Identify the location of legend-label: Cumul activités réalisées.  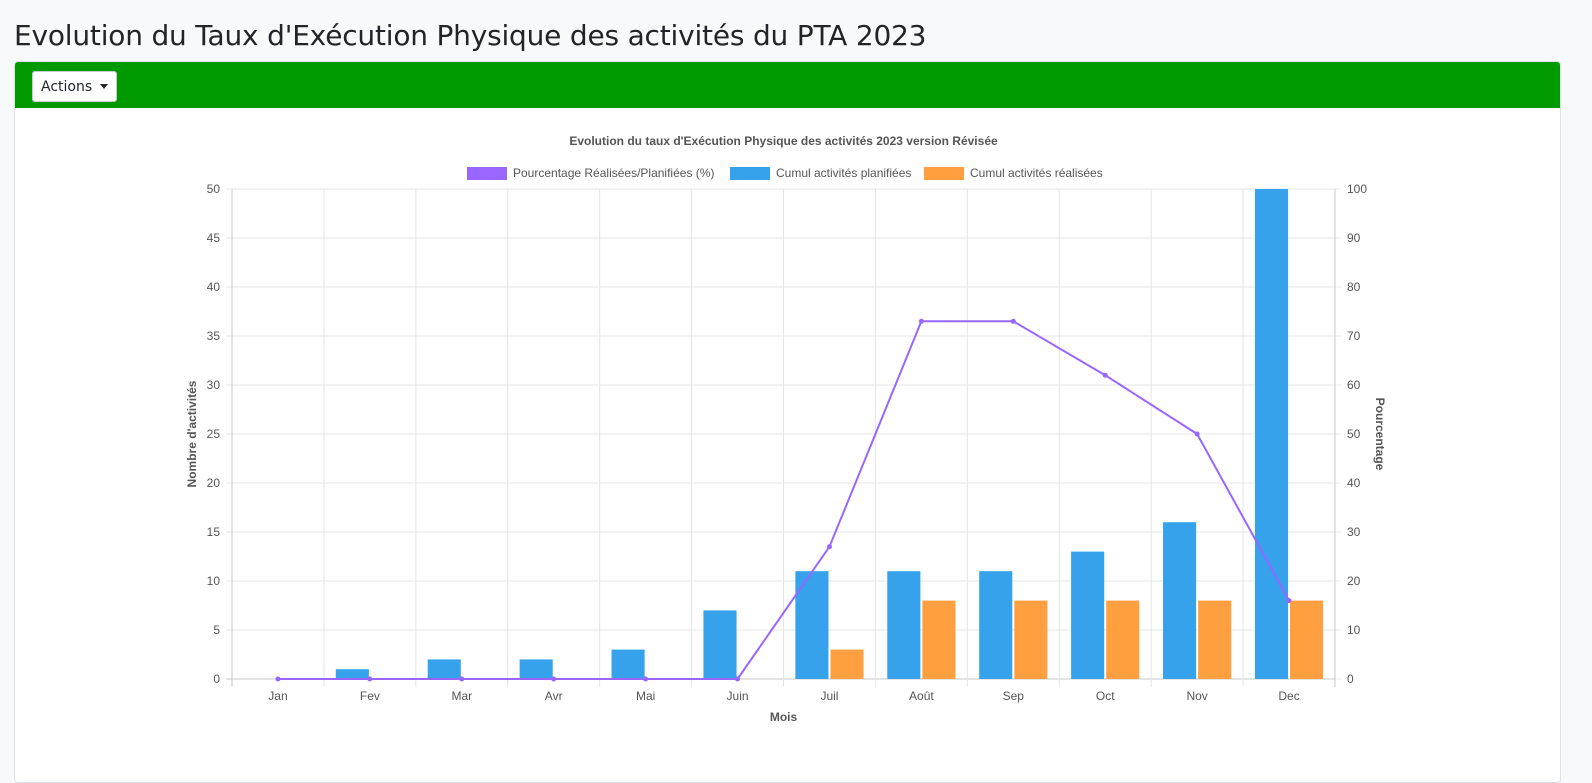
(1036, 173).